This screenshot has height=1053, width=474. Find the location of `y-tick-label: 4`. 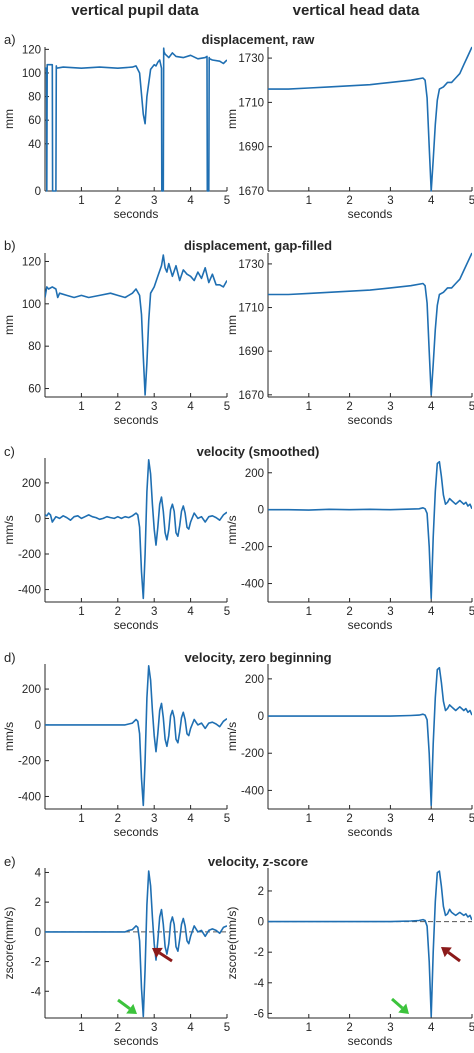

y-tick-label: 4 is located at coordinates (38, 873).